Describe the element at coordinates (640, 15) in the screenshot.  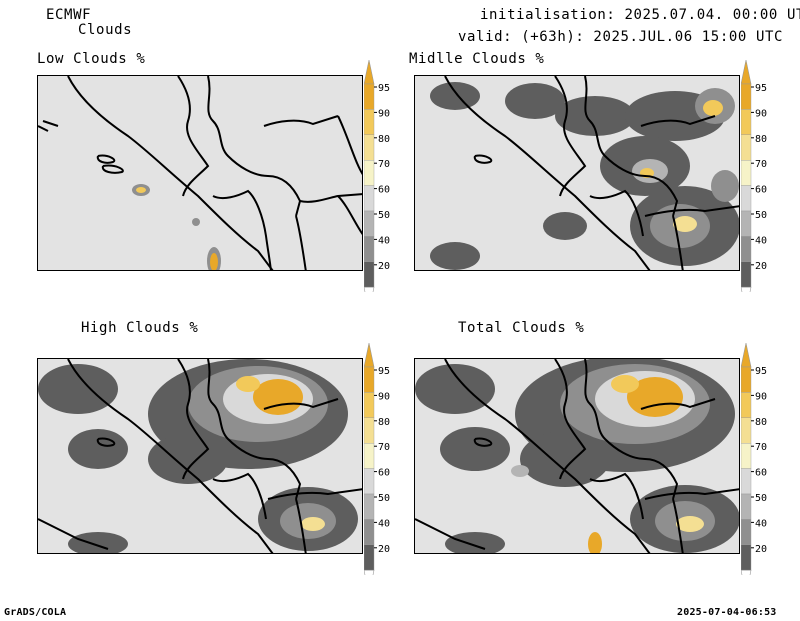
I see `init-time: initialisation: 2025.07.04. 00:00 UTC` at that location.